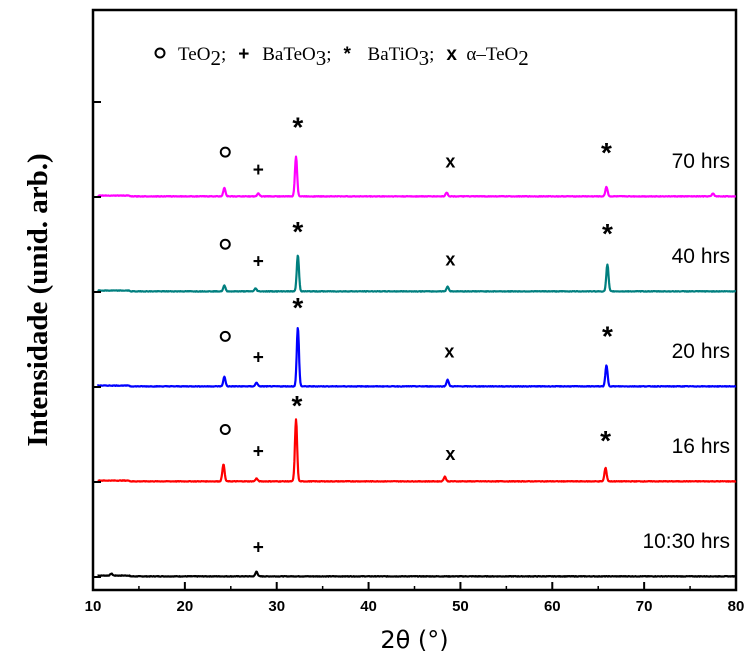  What do you see at coordinates (38, 299) in the screenshot?
I see `y-axis-label: Intensidade (unid. arb.)` at bounding box center [38, 299].